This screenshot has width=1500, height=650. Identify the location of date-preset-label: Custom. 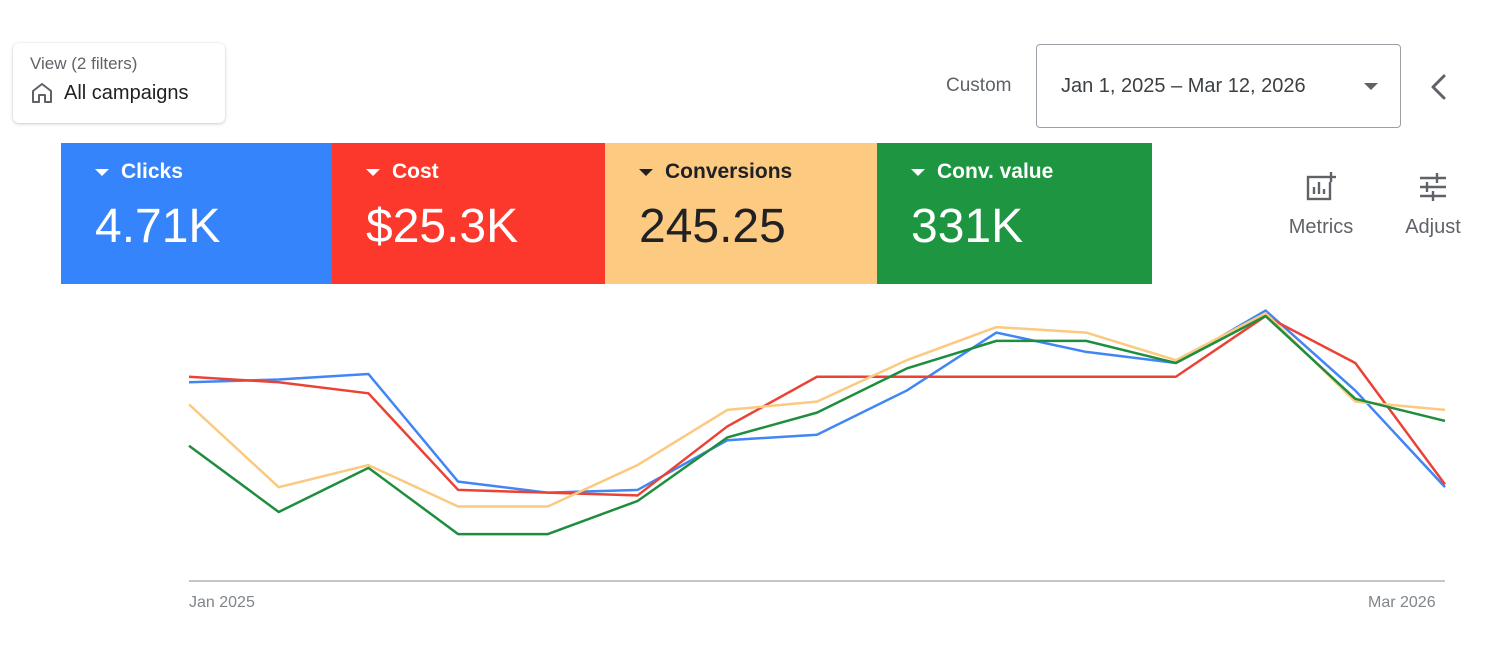
(979, 85).